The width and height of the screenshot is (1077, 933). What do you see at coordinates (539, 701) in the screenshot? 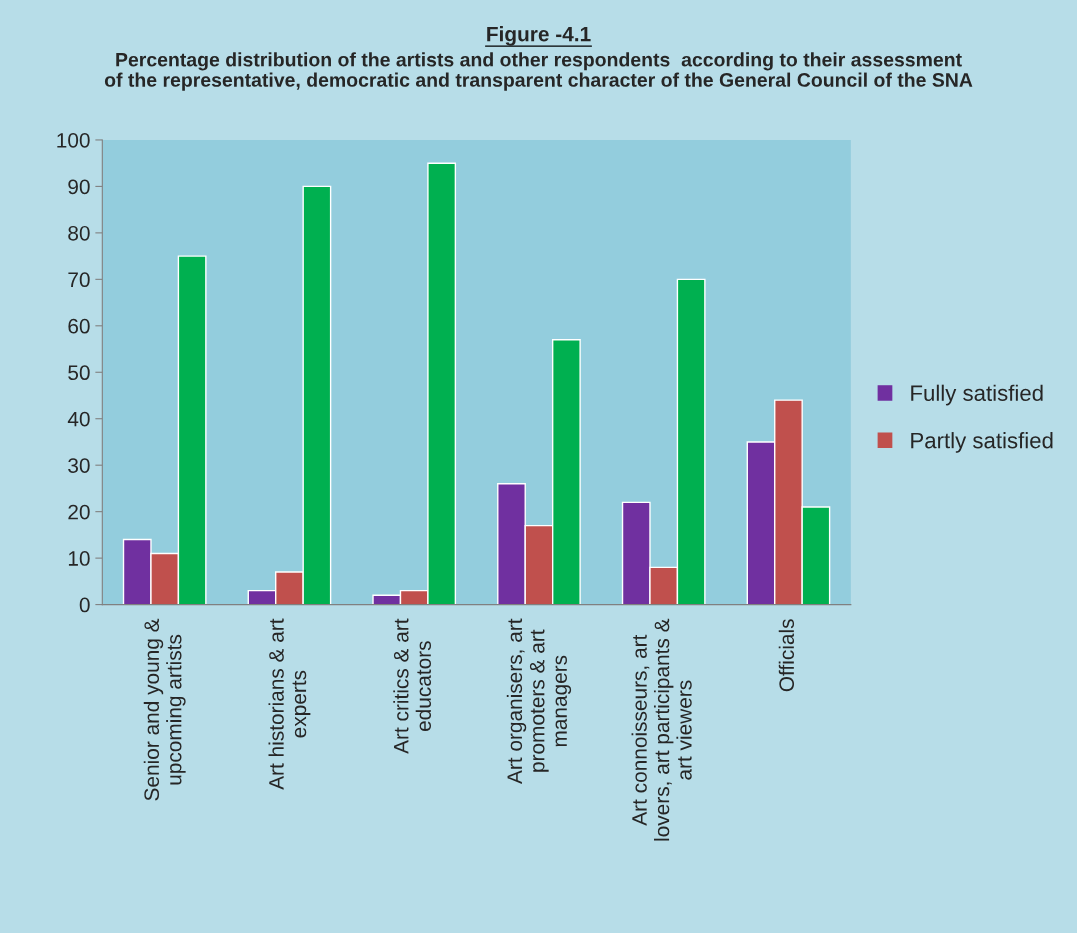
I see `x-tick-label: Art organisers, art promoters & art managers` at bounding box center [539, 701].